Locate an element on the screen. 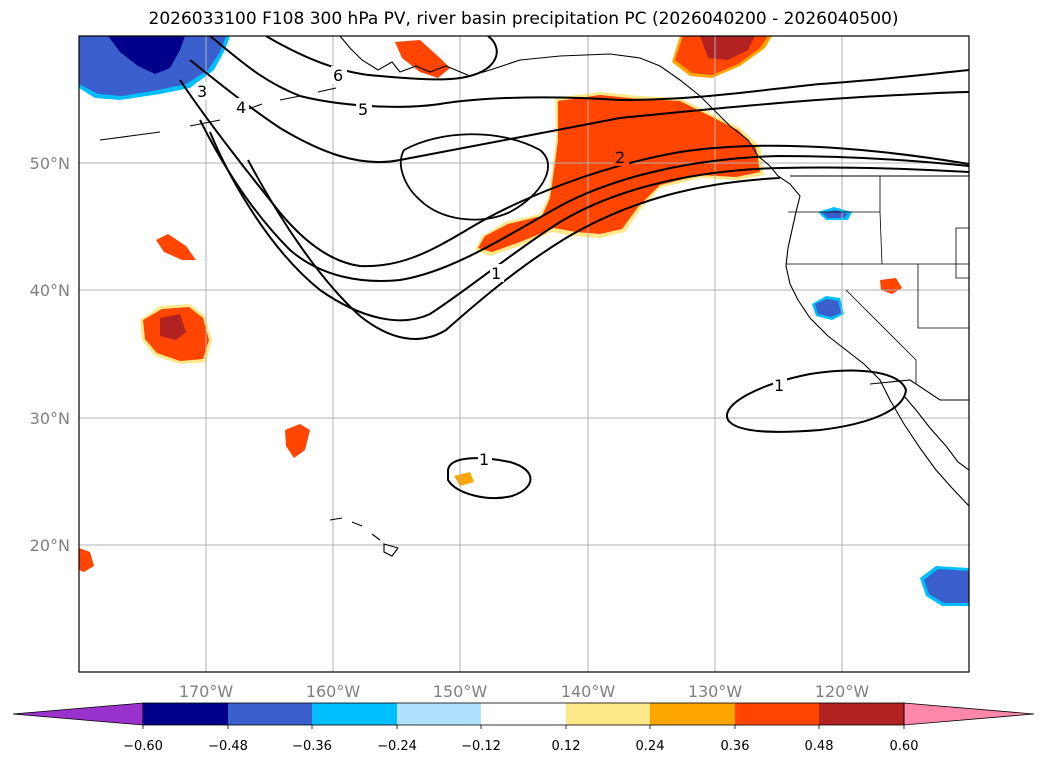 This screenshot has height=765, width=1047. lon-label-130w: 130°W is located at coordinates (715, 691).